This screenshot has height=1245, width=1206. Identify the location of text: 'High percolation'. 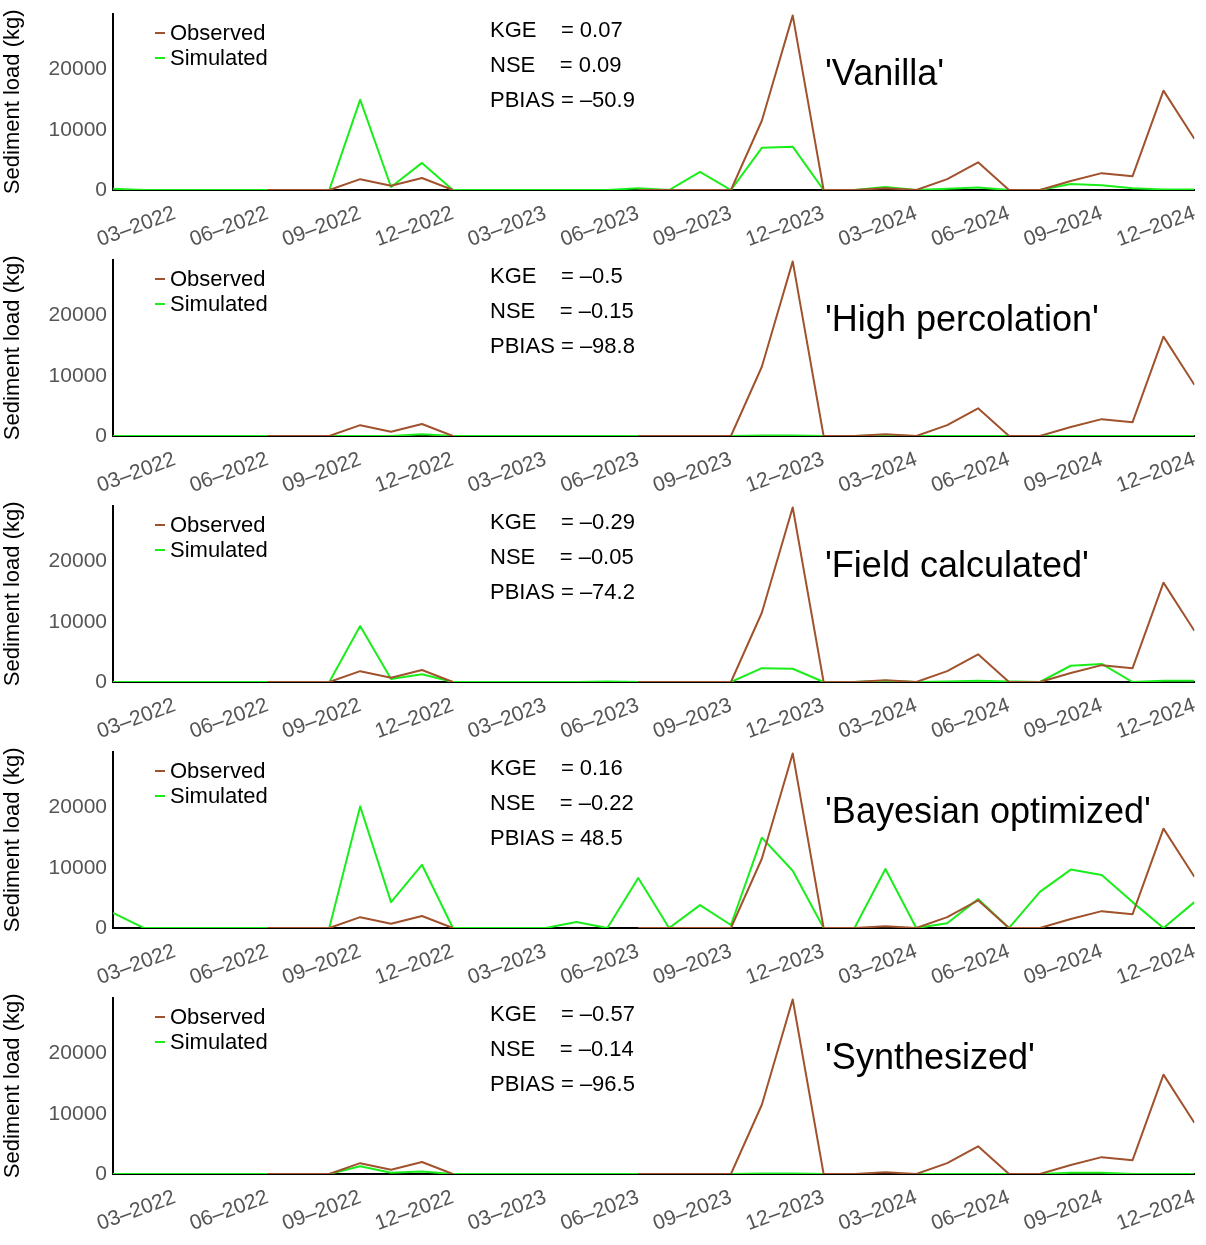
(962, 319).